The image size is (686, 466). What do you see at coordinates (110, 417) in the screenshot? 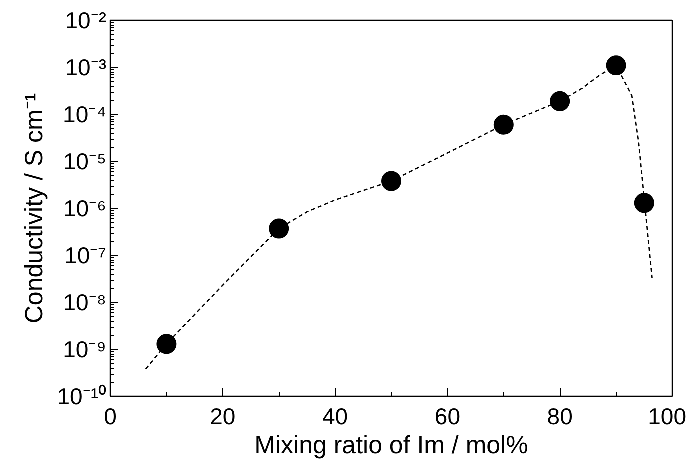
I see `x-tick-label: 0` at bounding box center [110, 417].